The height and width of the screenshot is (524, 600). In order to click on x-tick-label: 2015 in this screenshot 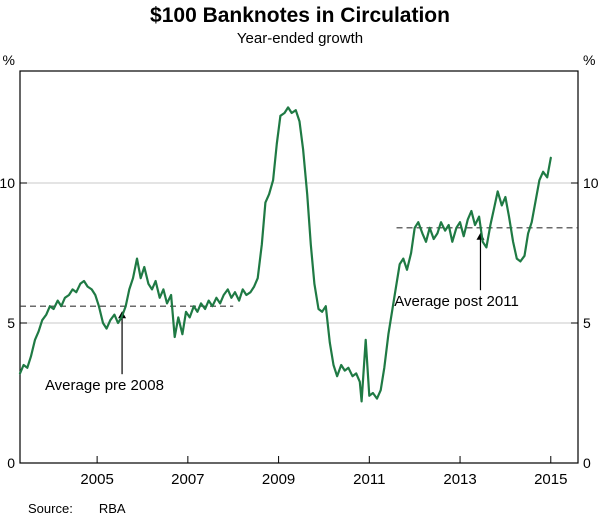, I will do `click(550, 479)`.